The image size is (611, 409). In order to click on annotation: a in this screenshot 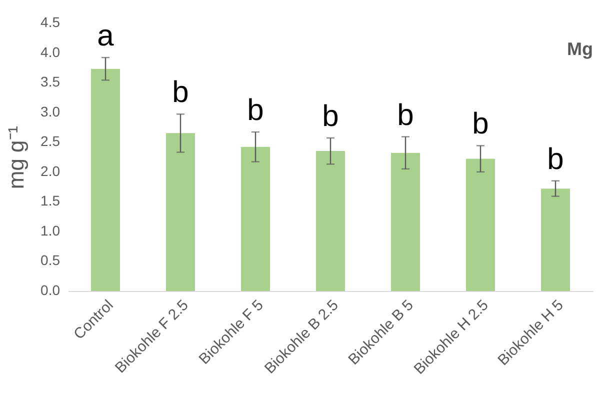, I will do `click(105, 36)`.